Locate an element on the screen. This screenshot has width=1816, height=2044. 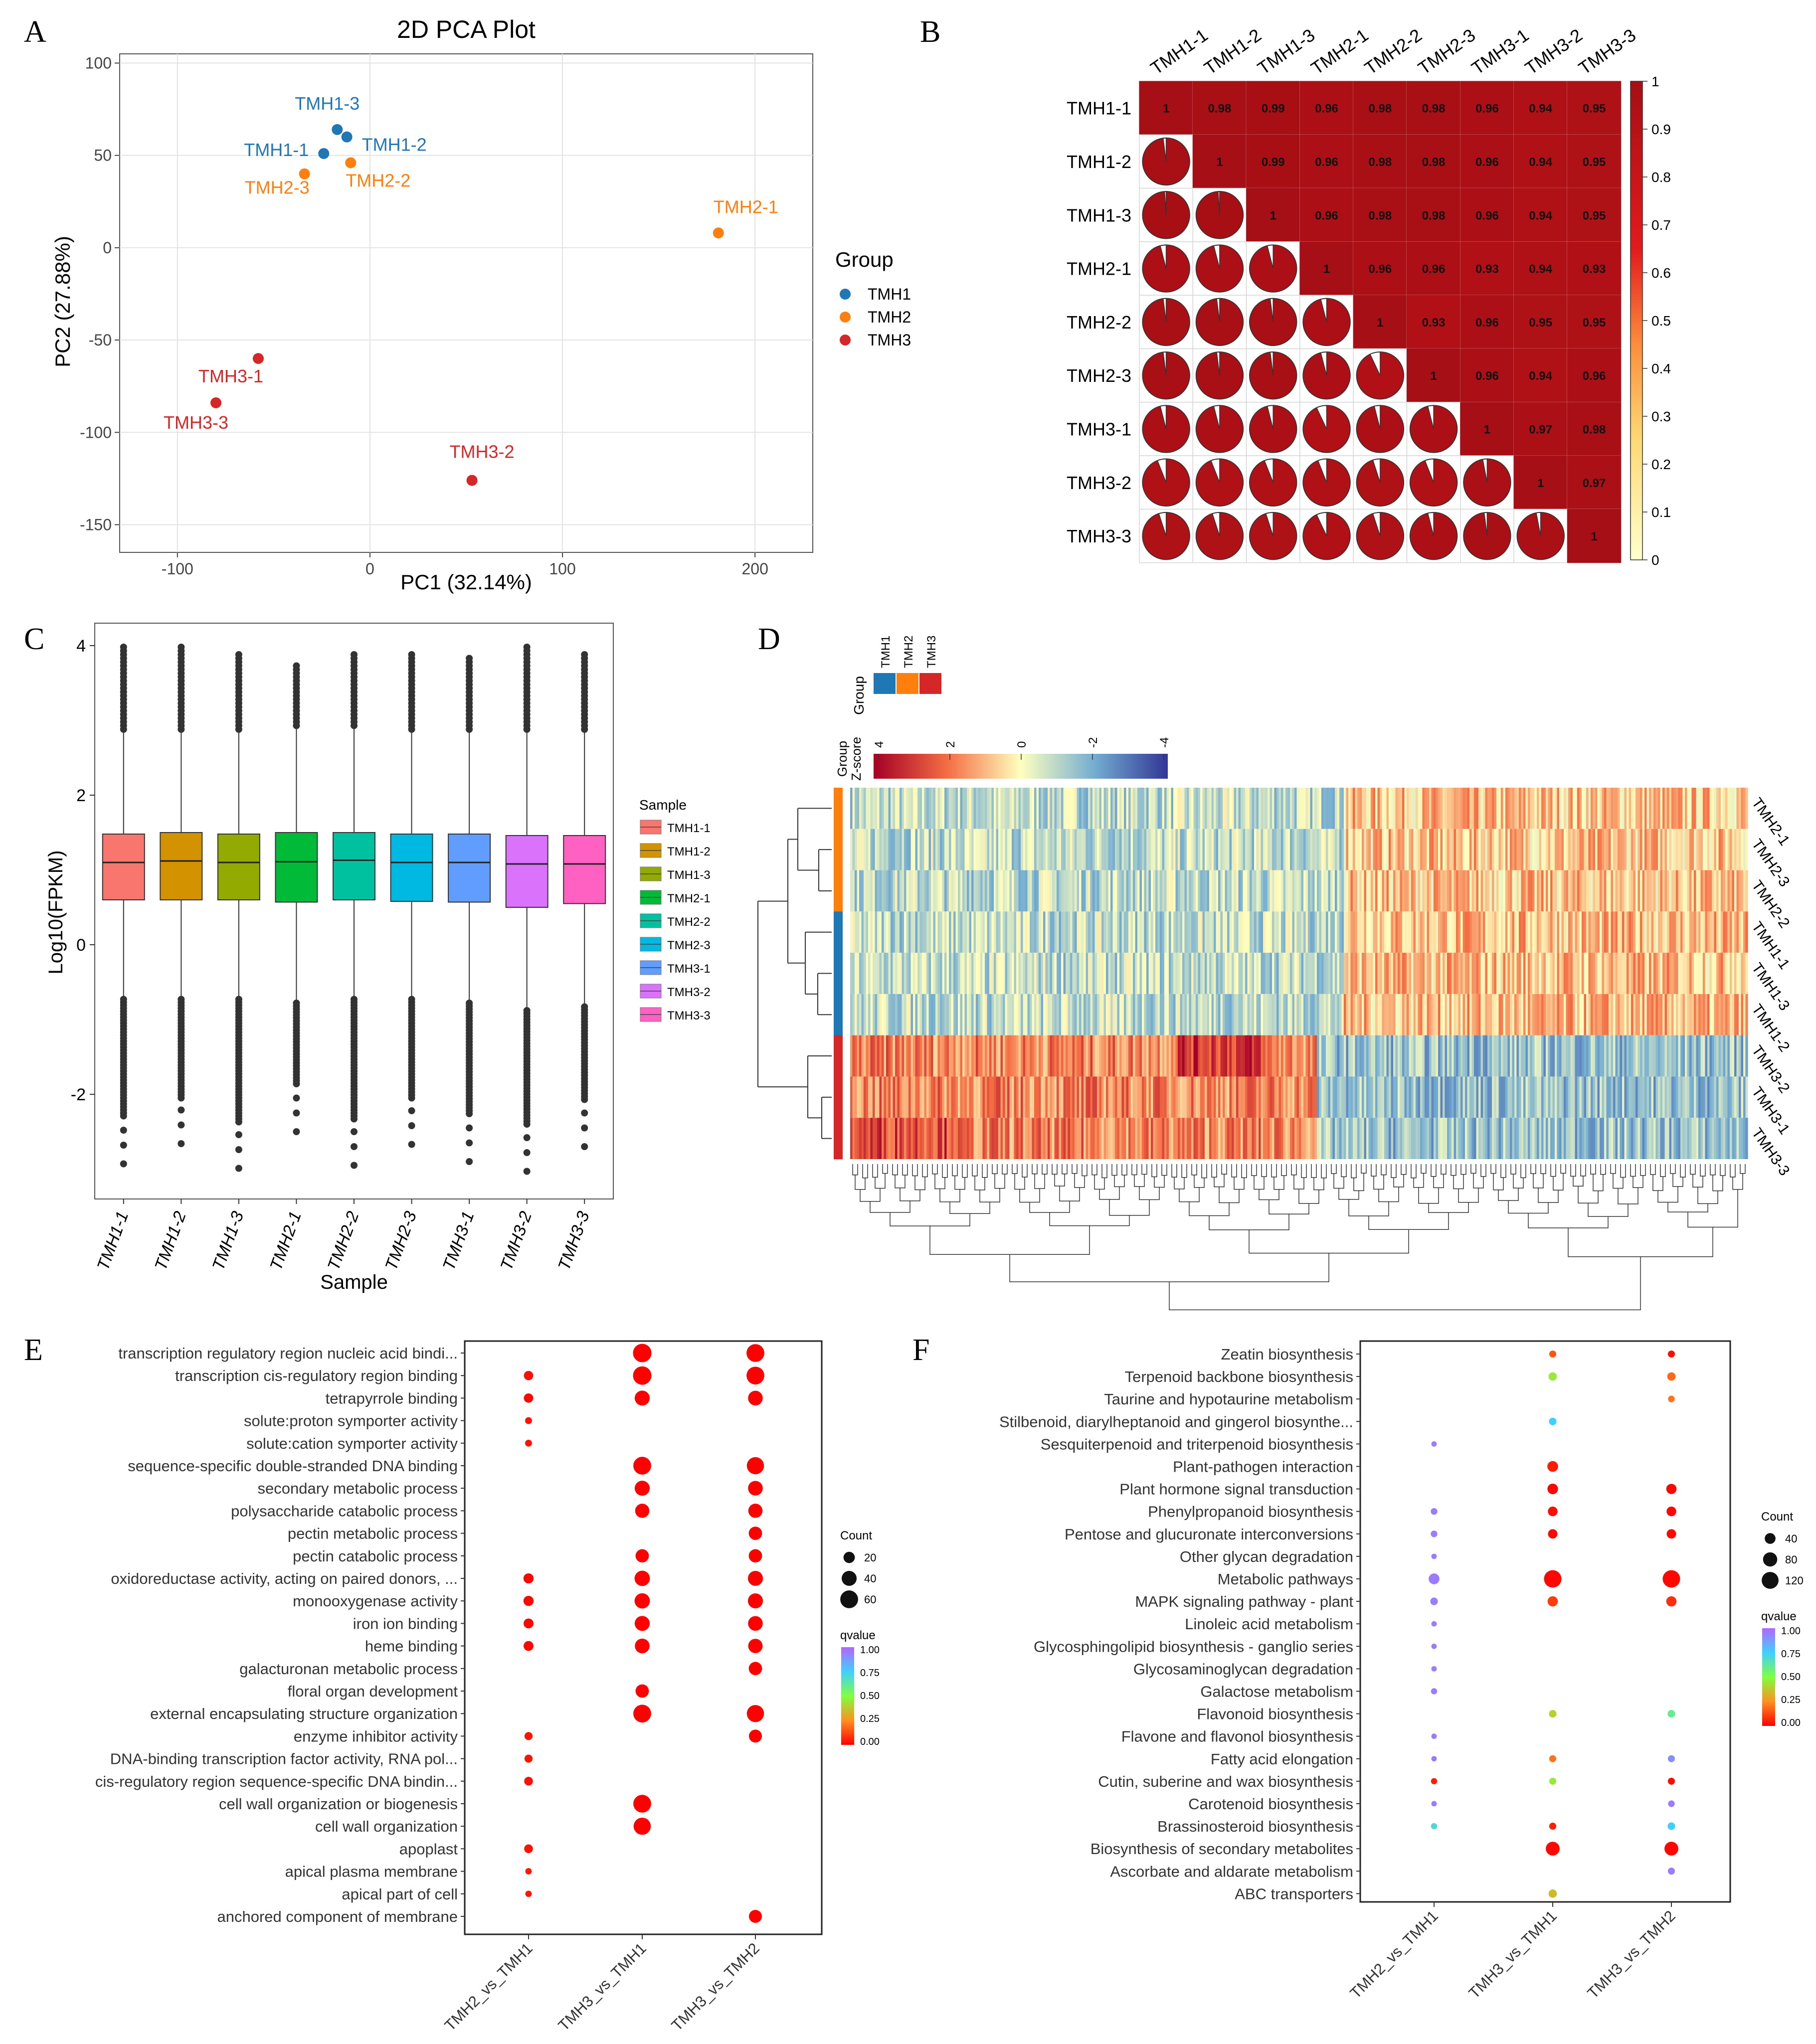
heatmap-column-dendrogram is located at coordinates (1299, 1237).